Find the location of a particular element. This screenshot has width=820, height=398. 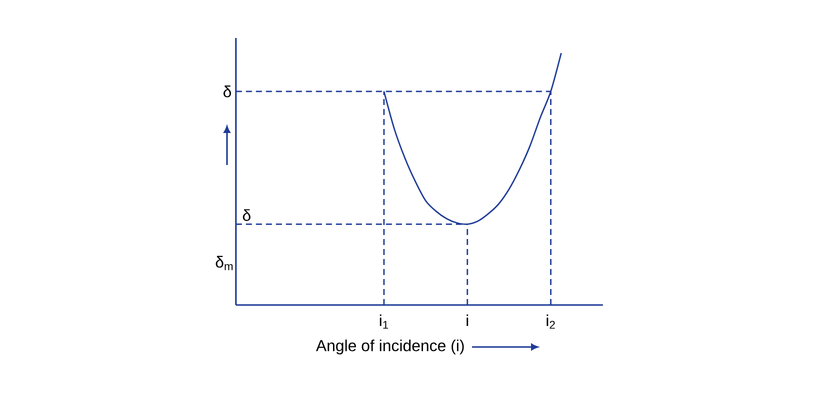

x-axis-title: Angle of incidence (i) is located at coordinates (390, 347).